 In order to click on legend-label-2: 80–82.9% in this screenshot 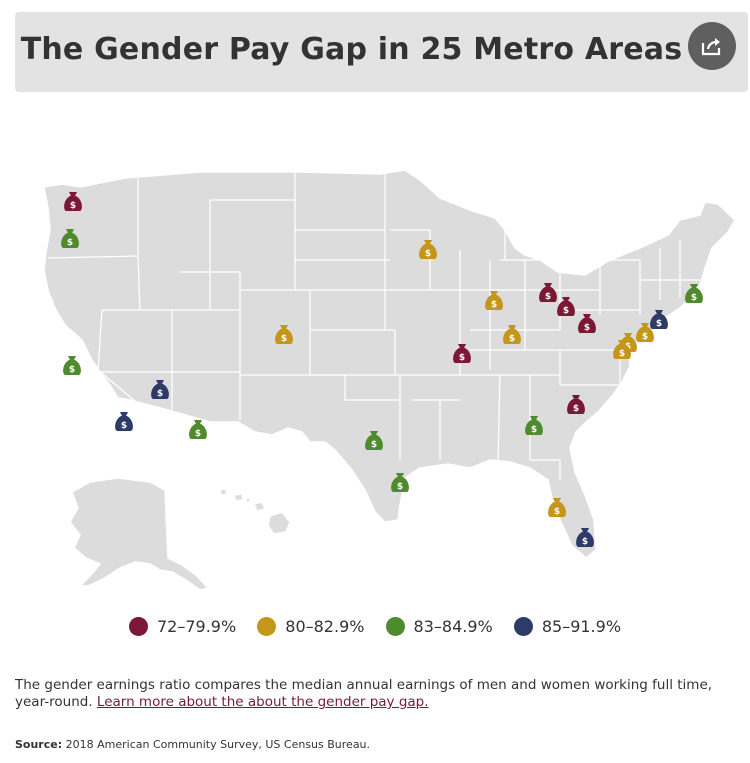, I will do `click(325, 626)`.